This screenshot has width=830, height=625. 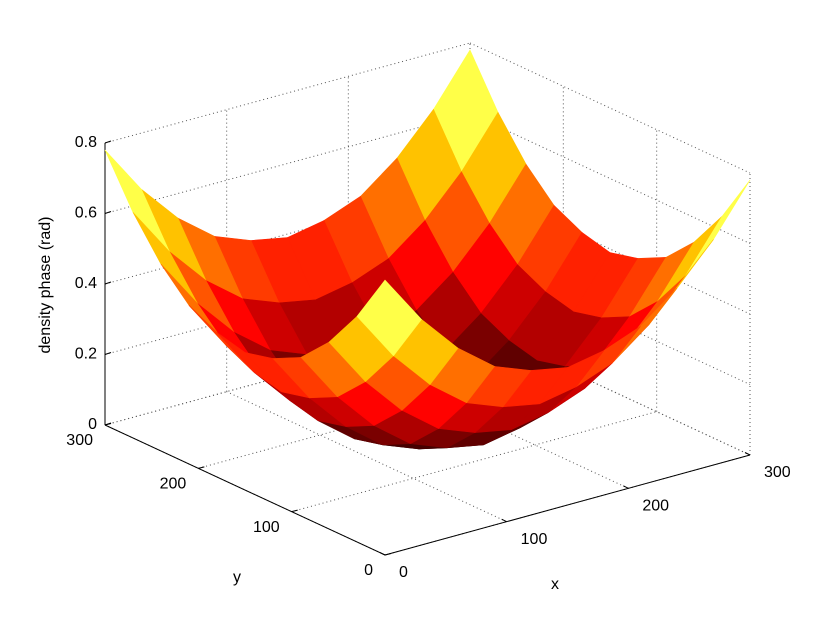 What do you see at coordinates (237, 577) in the screenshot?
I see `y-axis-label: y` at bounding box center [237, 577].